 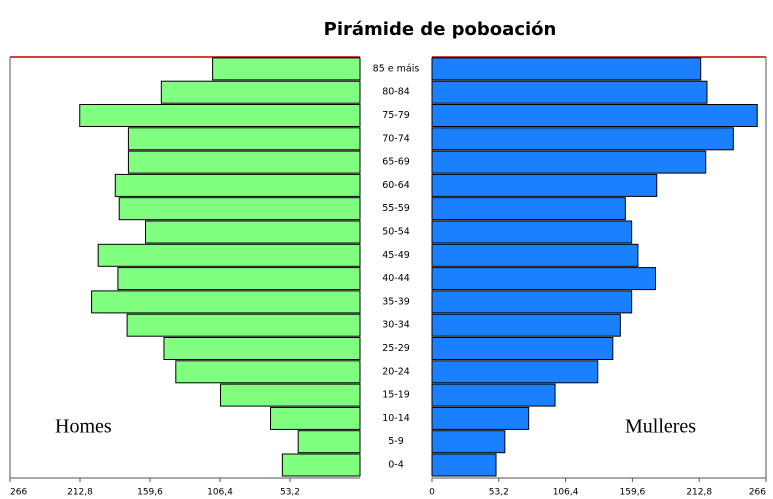 I want to click on category-label: 30-34, so click(x=396, y=325).